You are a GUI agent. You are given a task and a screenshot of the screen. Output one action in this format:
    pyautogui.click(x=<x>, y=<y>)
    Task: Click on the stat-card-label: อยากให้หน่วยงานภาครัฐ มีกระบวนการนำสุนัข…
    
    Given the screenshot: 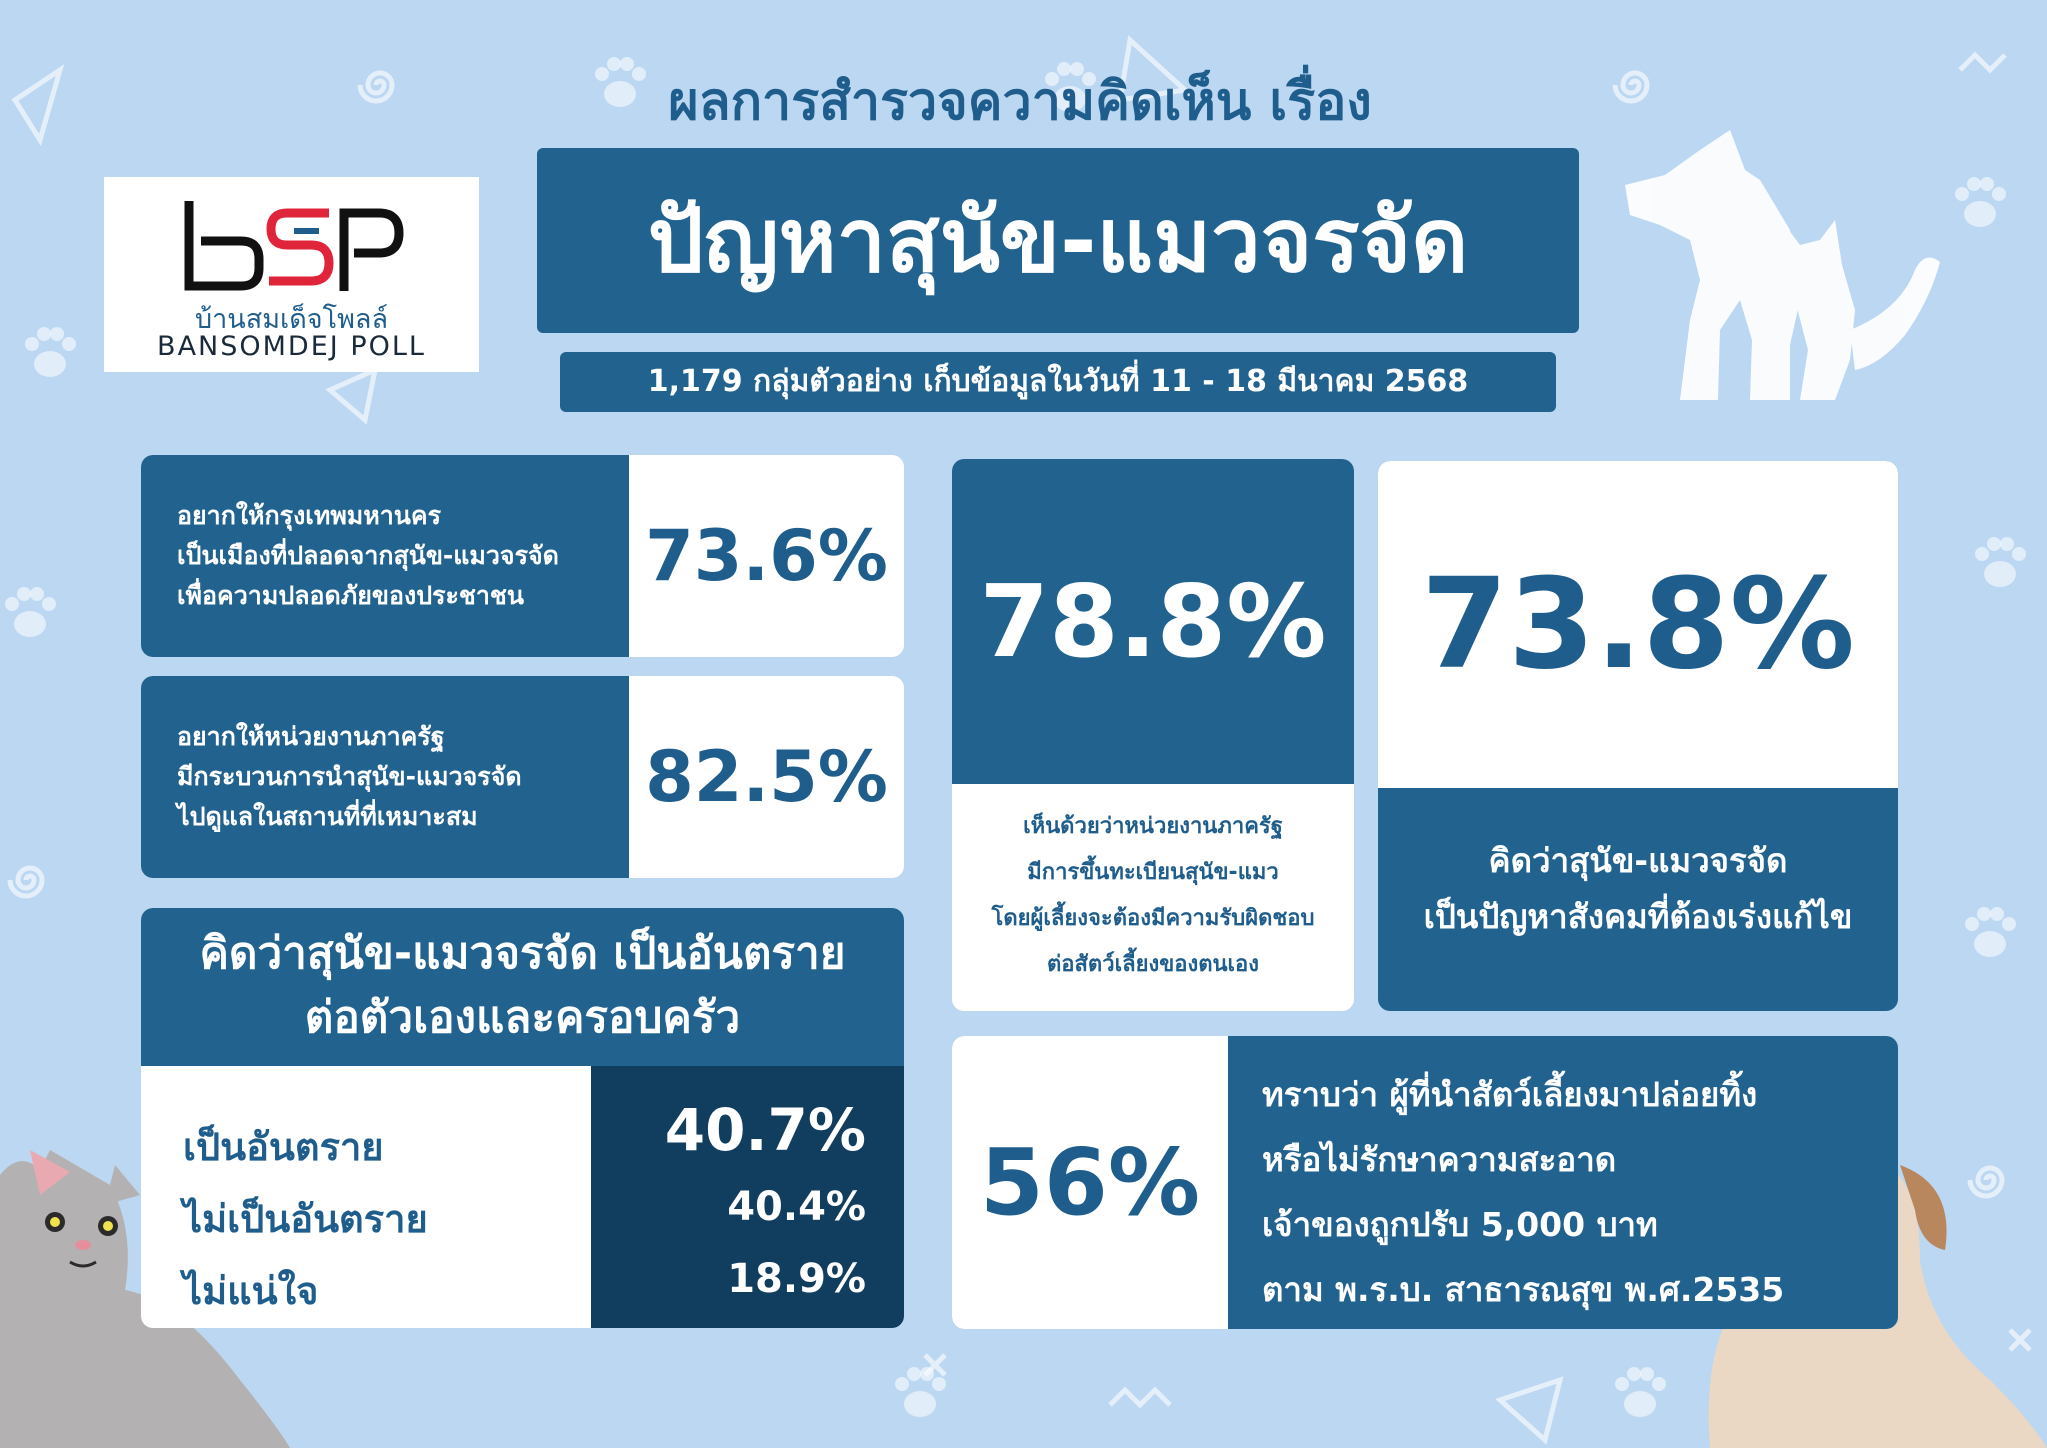 What is the action you would take?
    pyautogui.click(x=385, y=777)
    